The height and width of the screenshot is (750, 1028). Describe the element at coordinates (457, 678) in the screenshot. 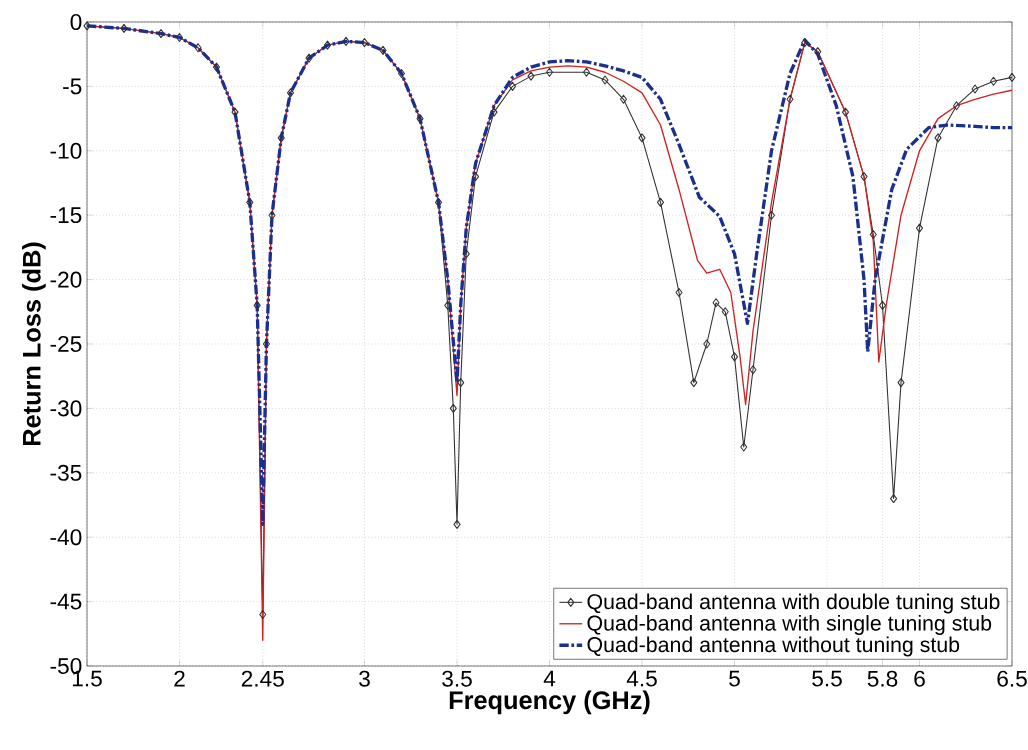

I see `x-tick-label: 3.5` at that location.